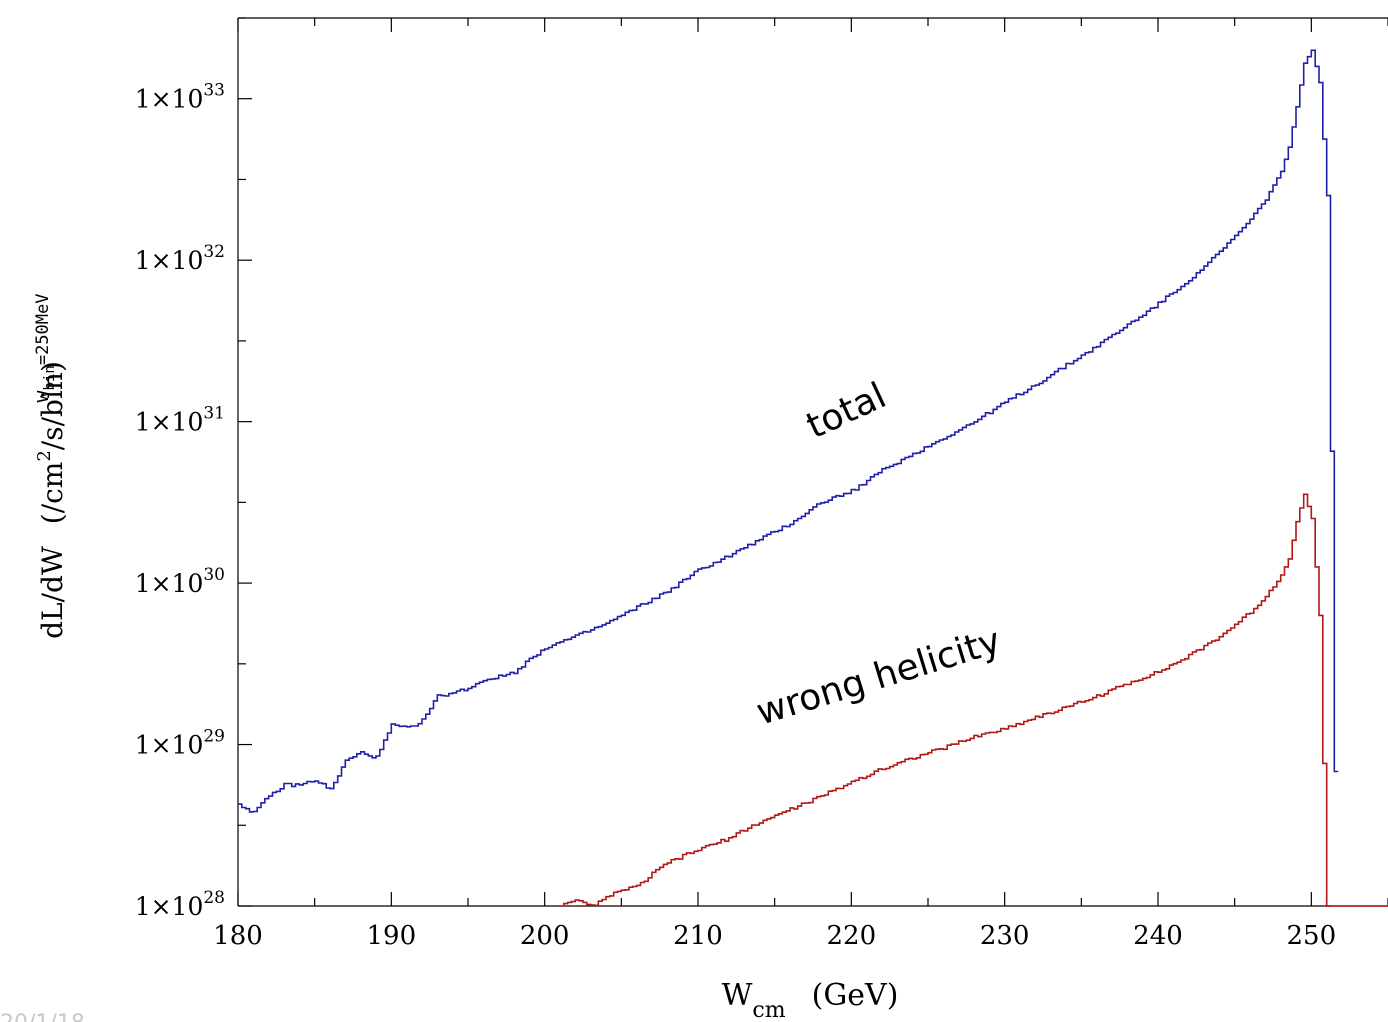 The height and width of the screenshot is (1022, 1388). Describe the element at coordinates (852, 936) in the screenshot. I see `x-tick-label: 220` at that location.